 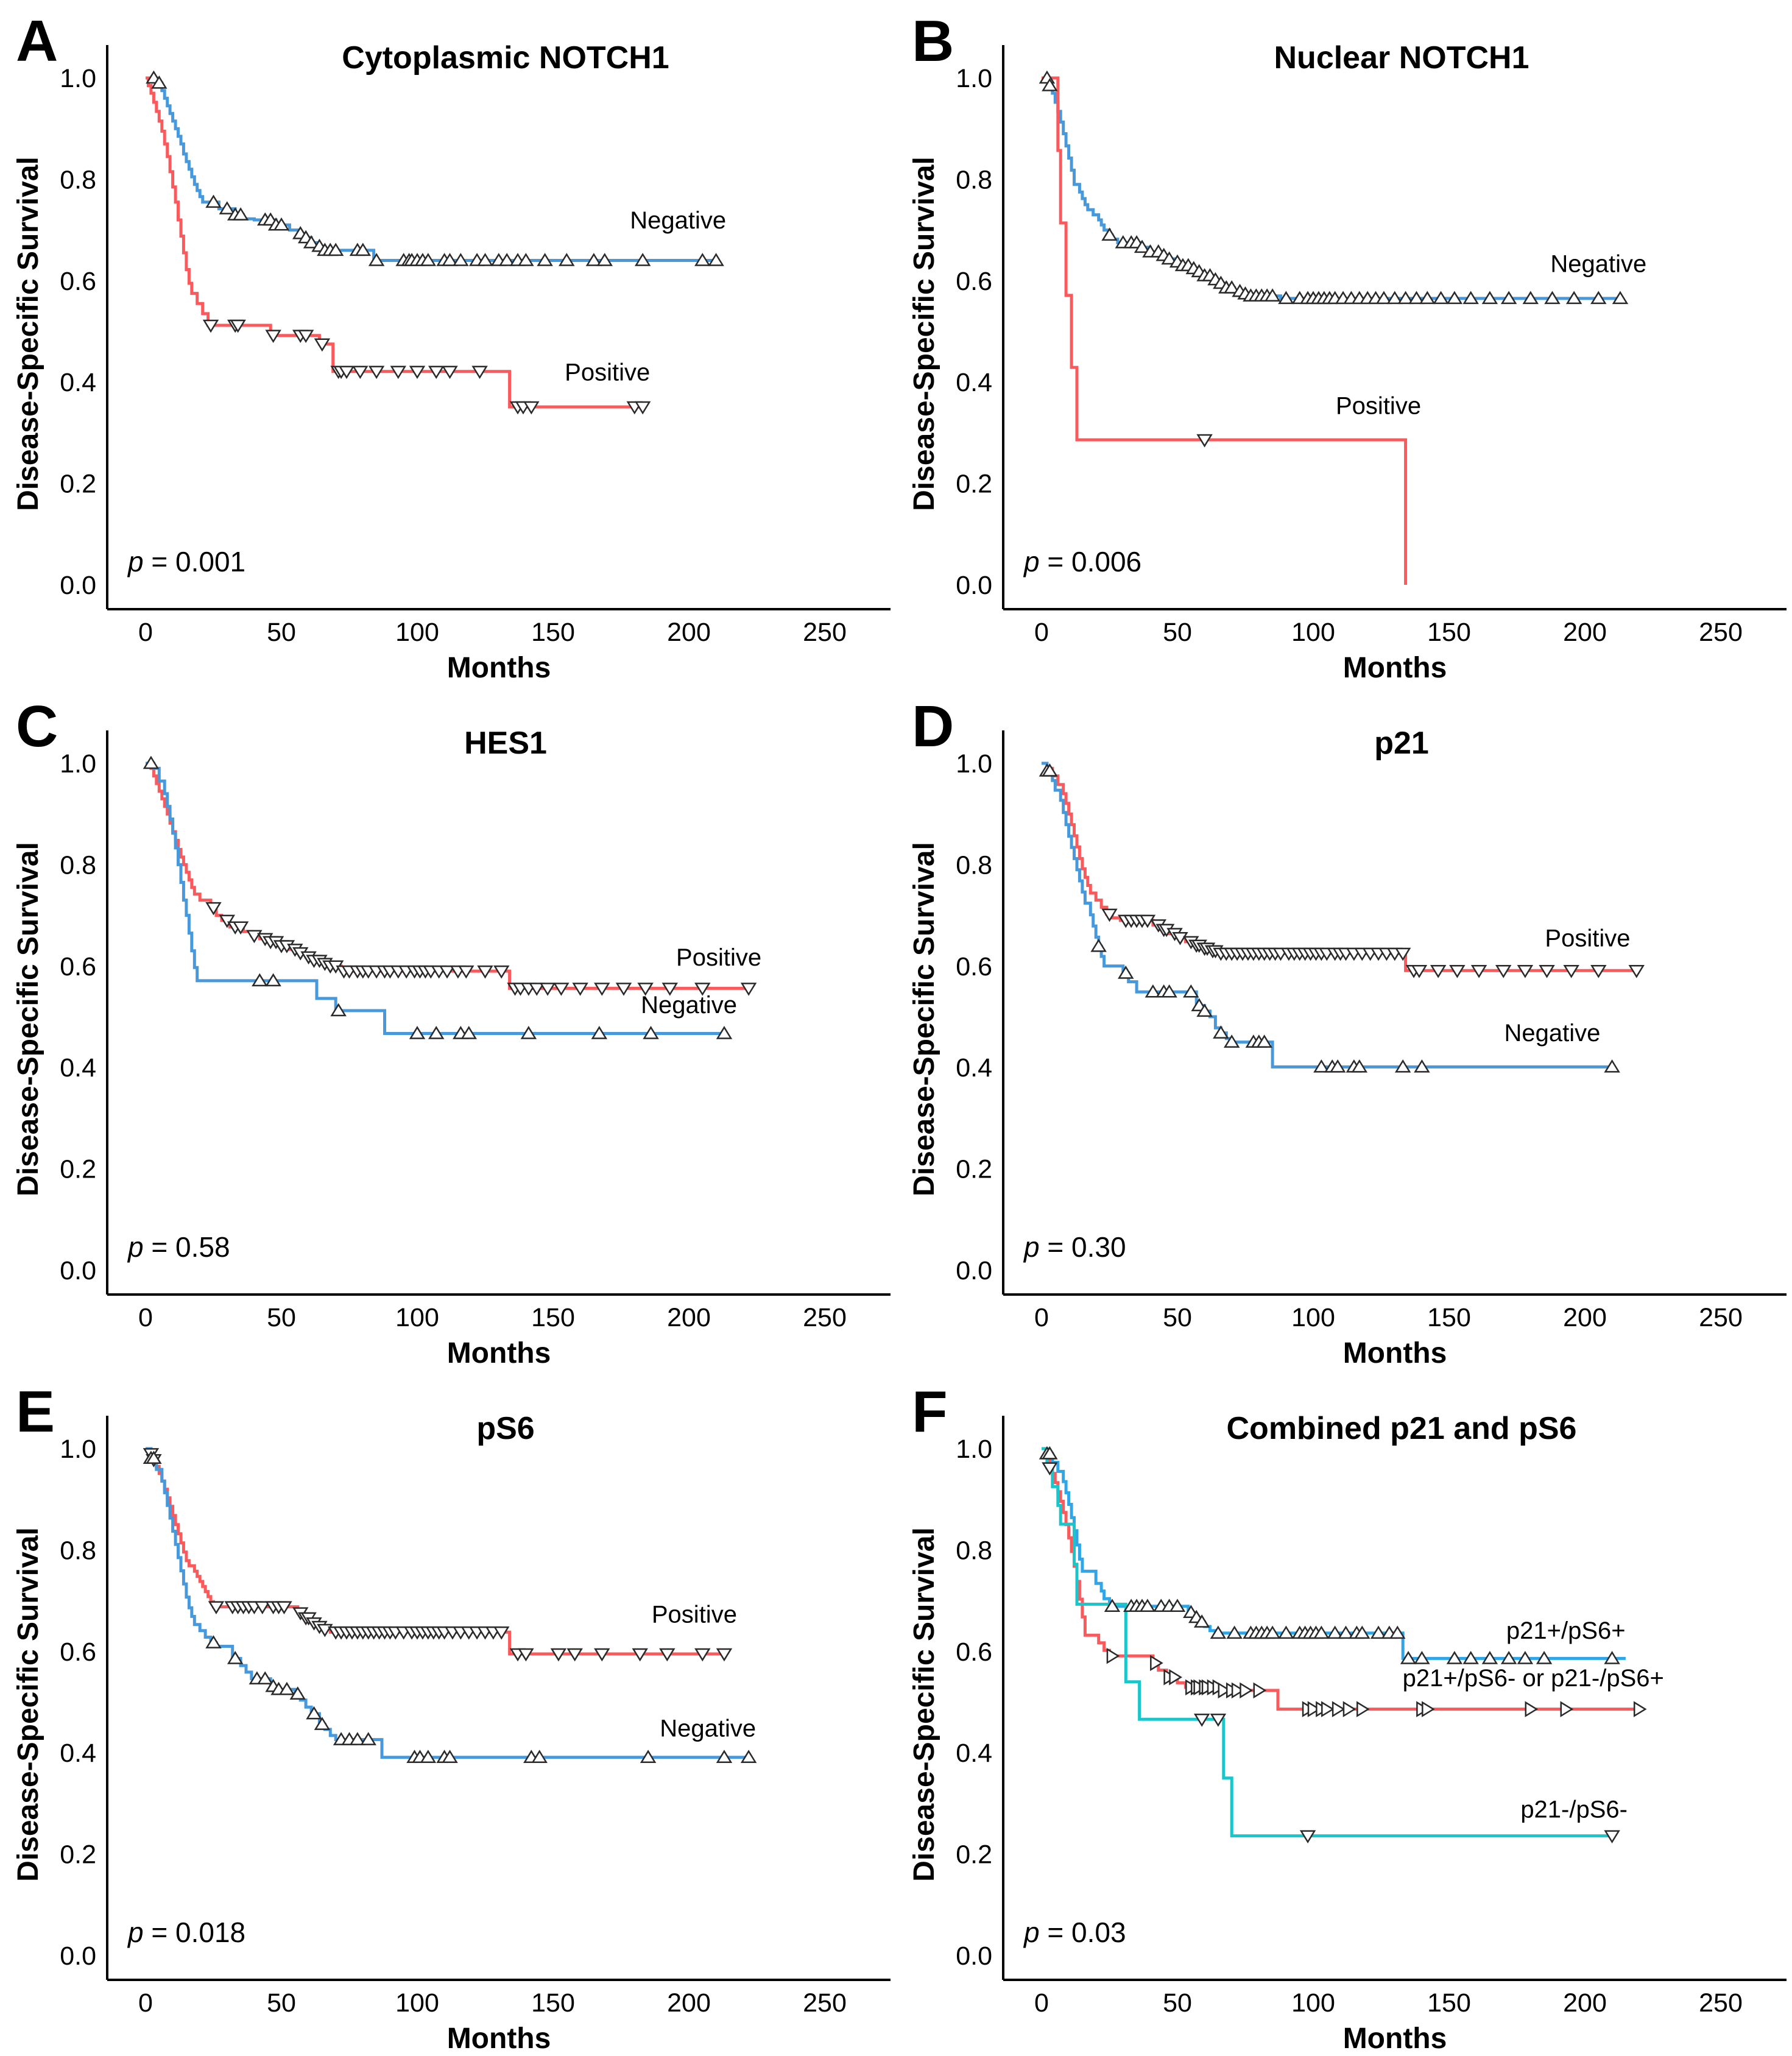 I want to click on panel-letter: F, so click(x=930, y=1411).